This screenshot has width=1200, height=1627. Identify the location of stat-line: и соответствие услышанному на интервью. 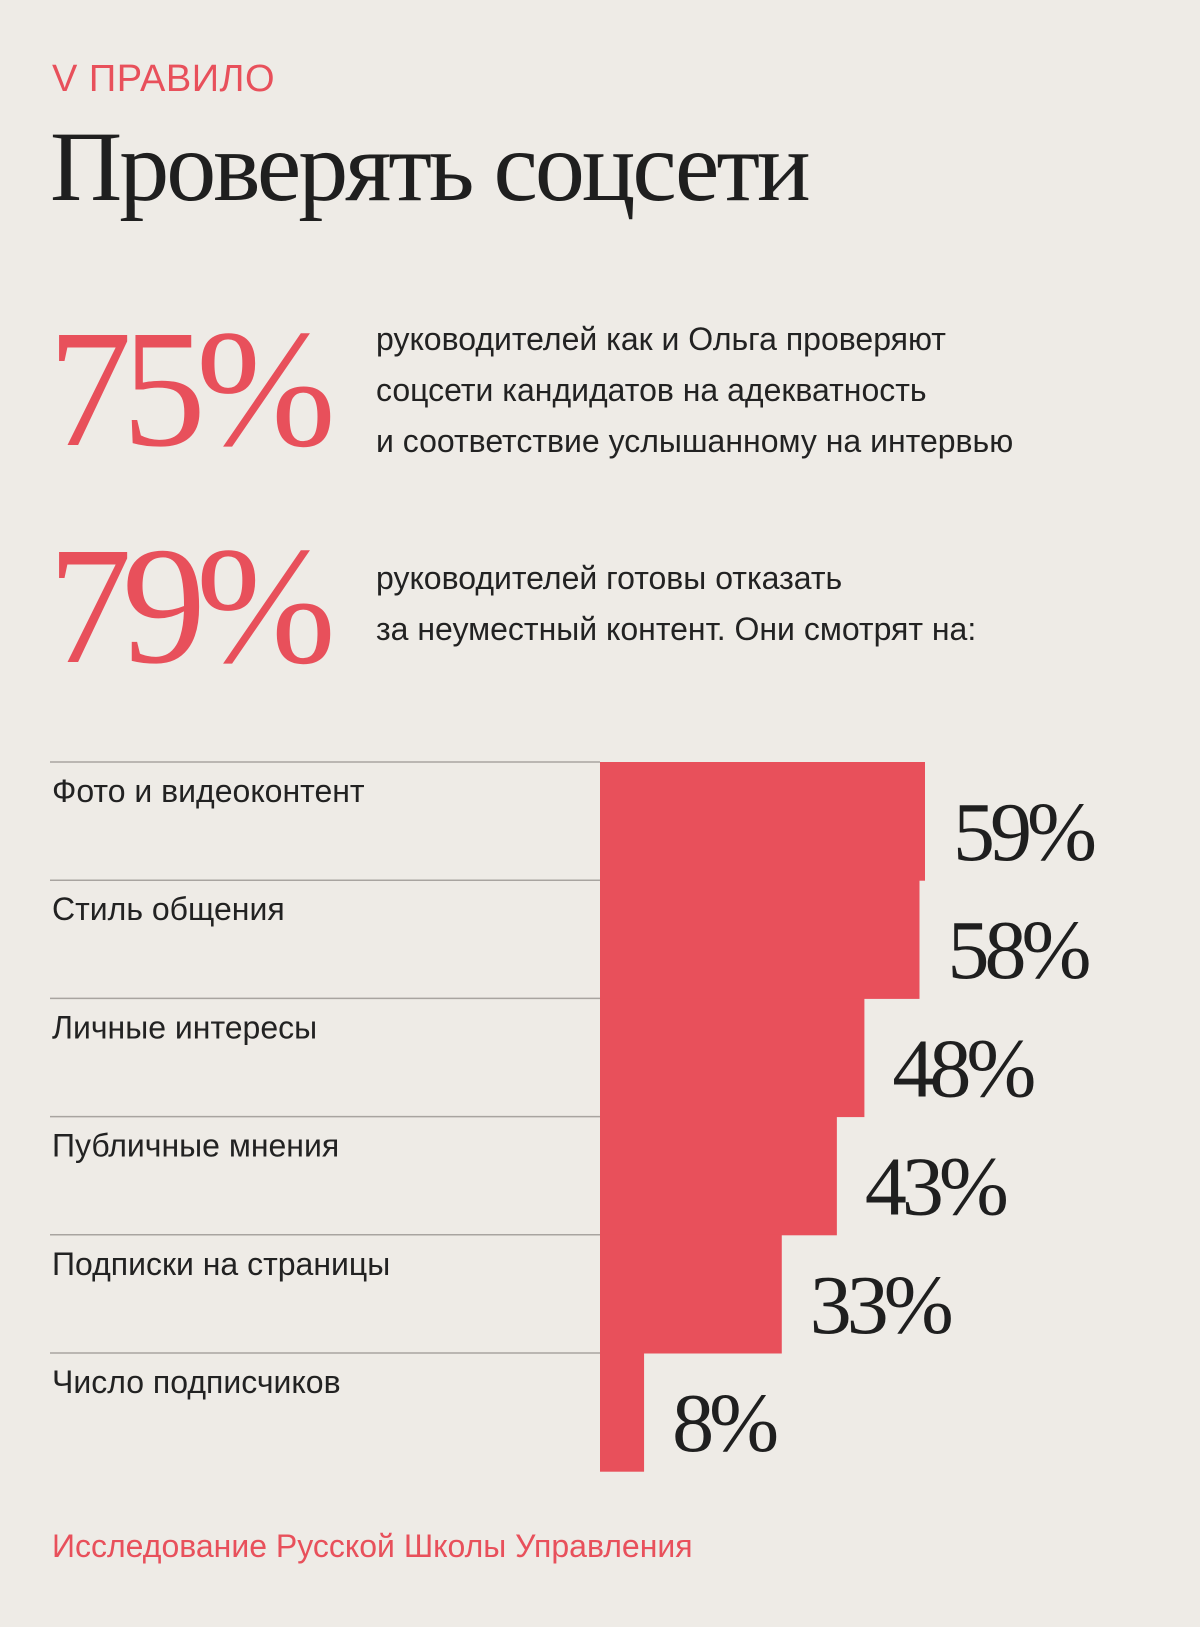
(695, 441).